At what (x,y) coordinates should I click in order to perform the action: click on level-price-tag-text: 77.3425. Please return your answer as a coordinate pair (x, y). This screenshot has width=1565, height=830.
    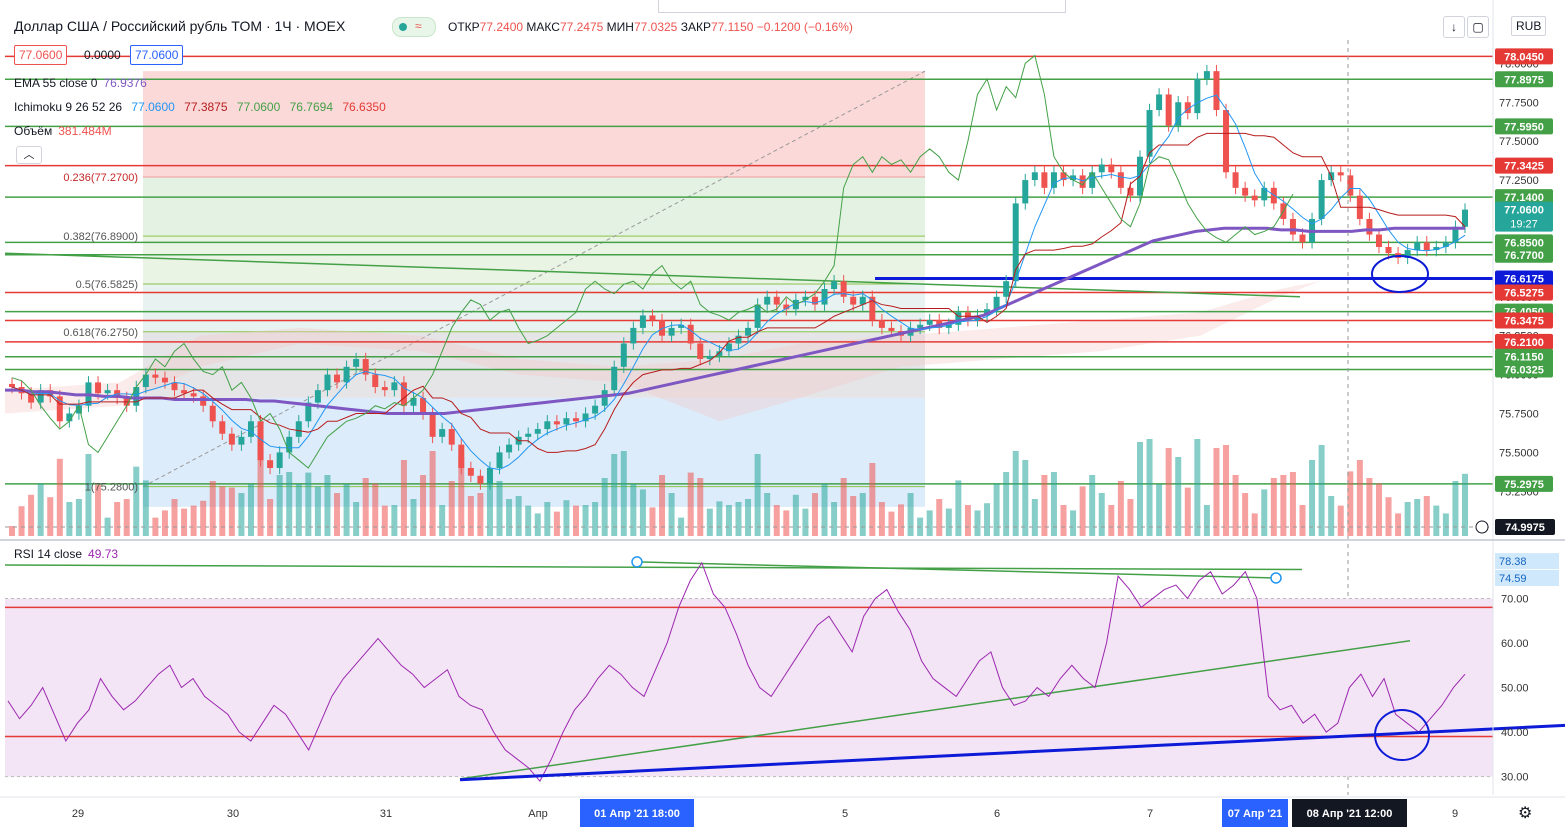
    Looking at the image, I should click on (1524, 167).